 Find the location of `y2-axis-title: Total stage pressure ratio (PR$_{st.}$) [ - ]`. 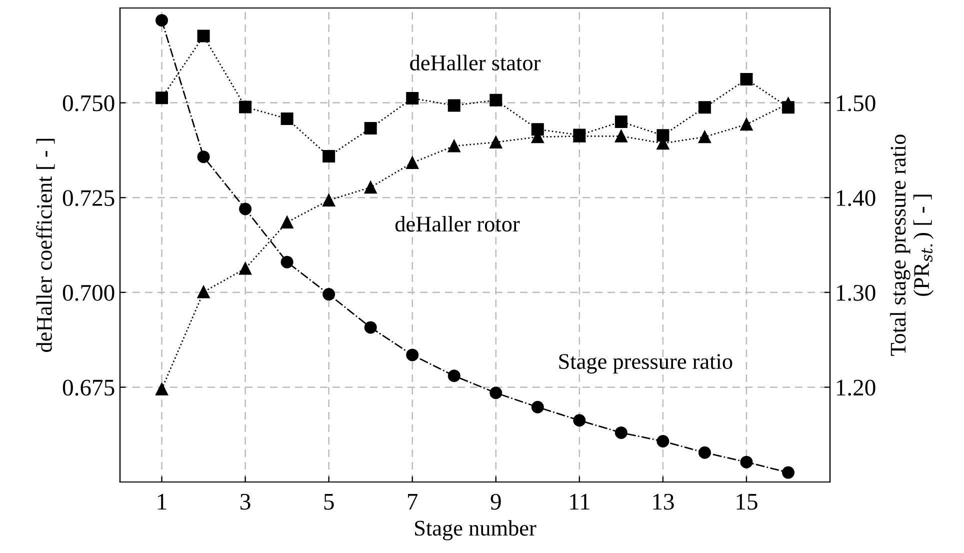

y2-axis-title: Total stage pressure ratio (PR$_{st.}$) [ - ] is located at coordinates (912, 245).